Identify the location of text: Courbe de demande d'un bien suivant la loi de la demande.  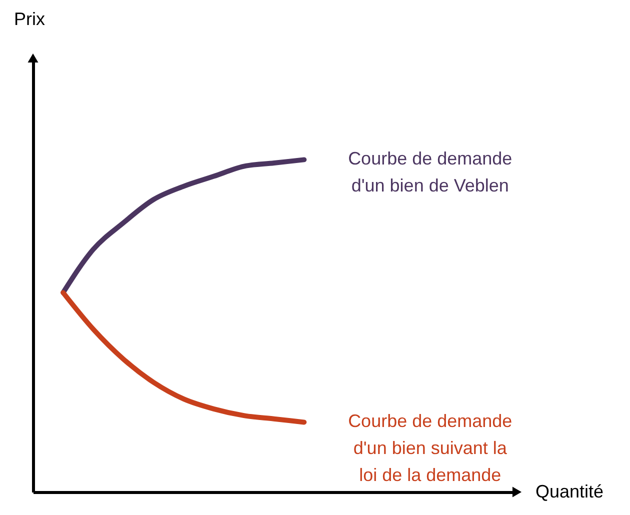
(430, 448).